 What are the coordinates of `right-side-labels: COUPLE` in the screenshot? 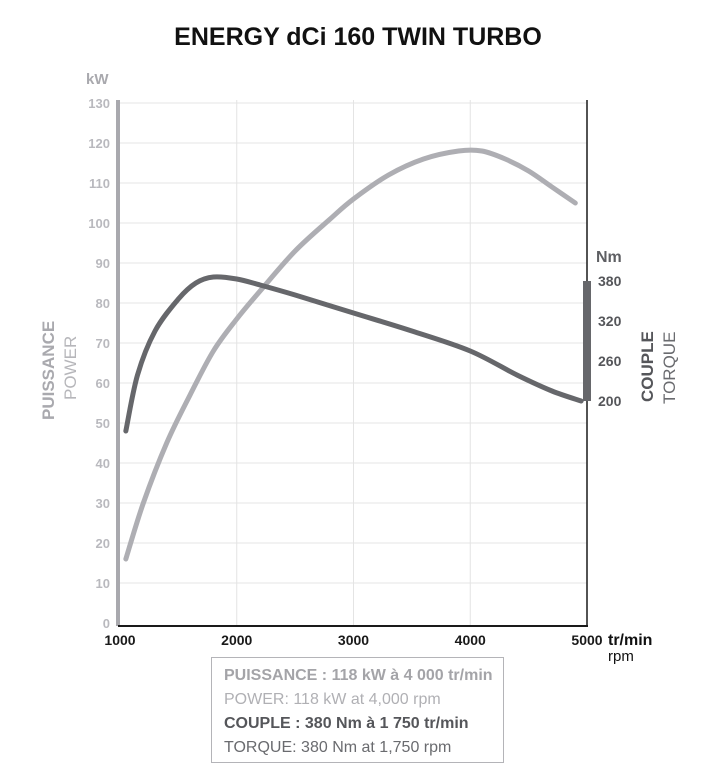 It's located at (647, 366).